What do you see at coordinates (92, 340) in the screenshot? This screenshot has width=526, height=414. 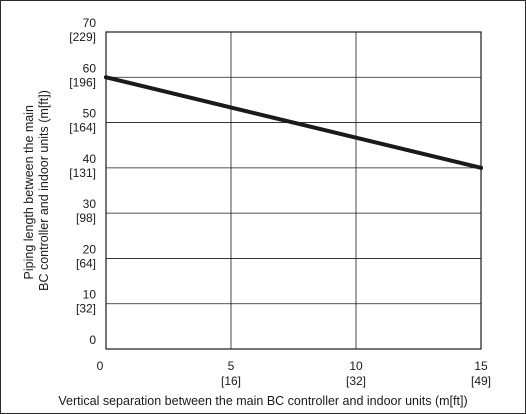 I see `y-tick-label: 0` at bounding box center [92, 340].